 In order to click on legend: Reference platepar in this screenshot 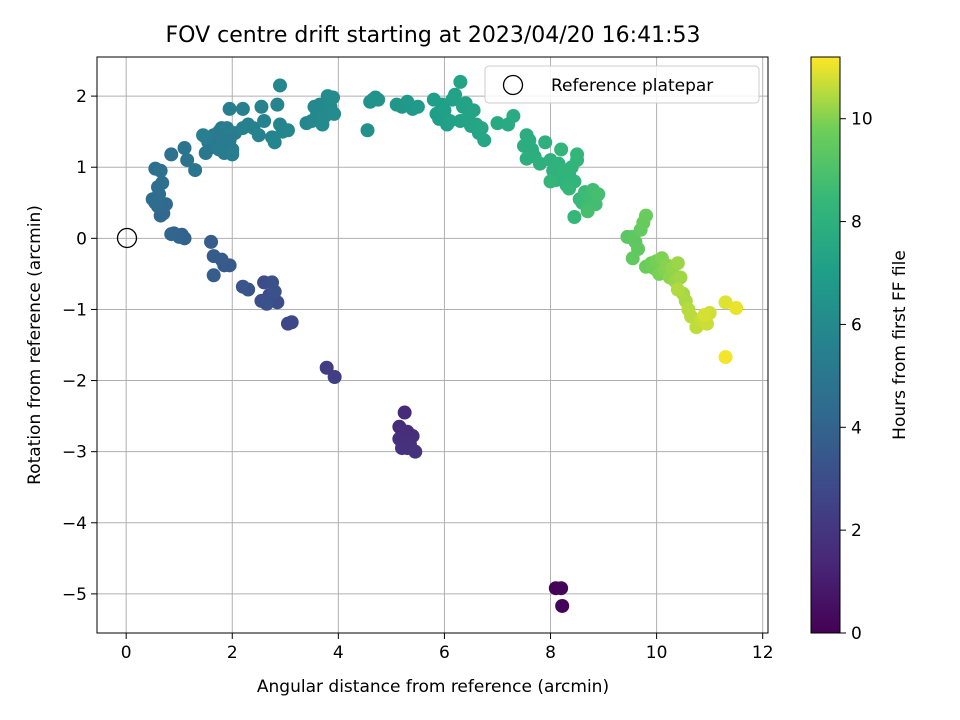, I will do `click(622, 84)`.